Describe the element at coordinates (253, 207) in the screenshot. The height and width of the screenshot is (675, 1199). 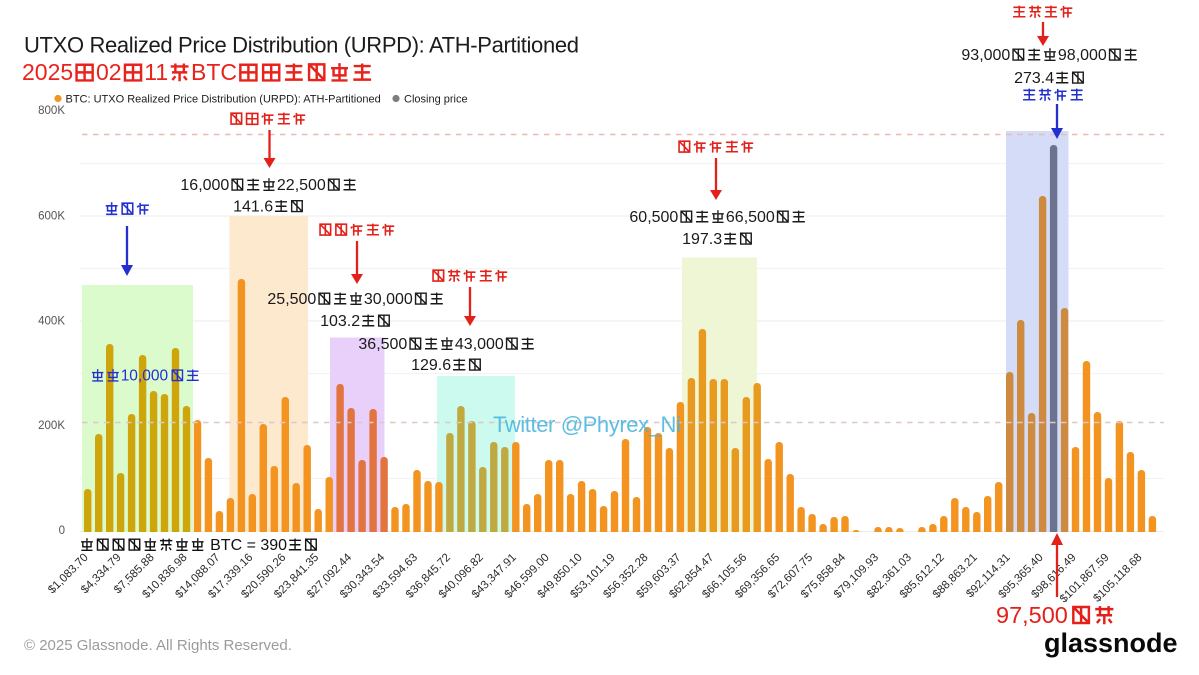
I see `svg-text: 141.6` at that location.